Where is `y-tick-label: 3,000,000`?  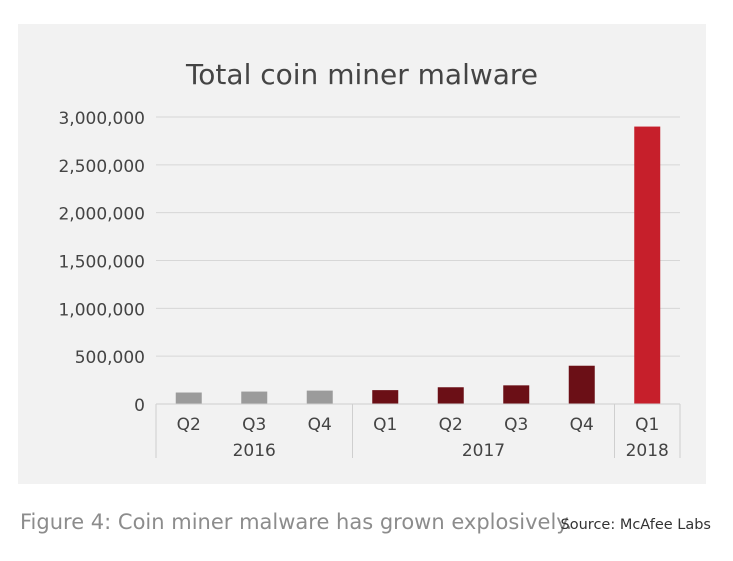 y-tick-label: 3,000,000 is located at coordinates (101, 119).